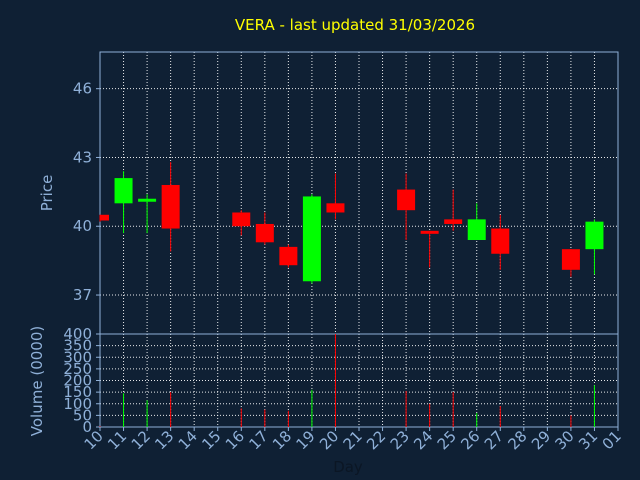 The height and width of the screenshot is (480, 640). What do you see at coordinates (329, 440) in the screenshot?
I see `x-tick-label: 20` at bounding box center [329, 440].